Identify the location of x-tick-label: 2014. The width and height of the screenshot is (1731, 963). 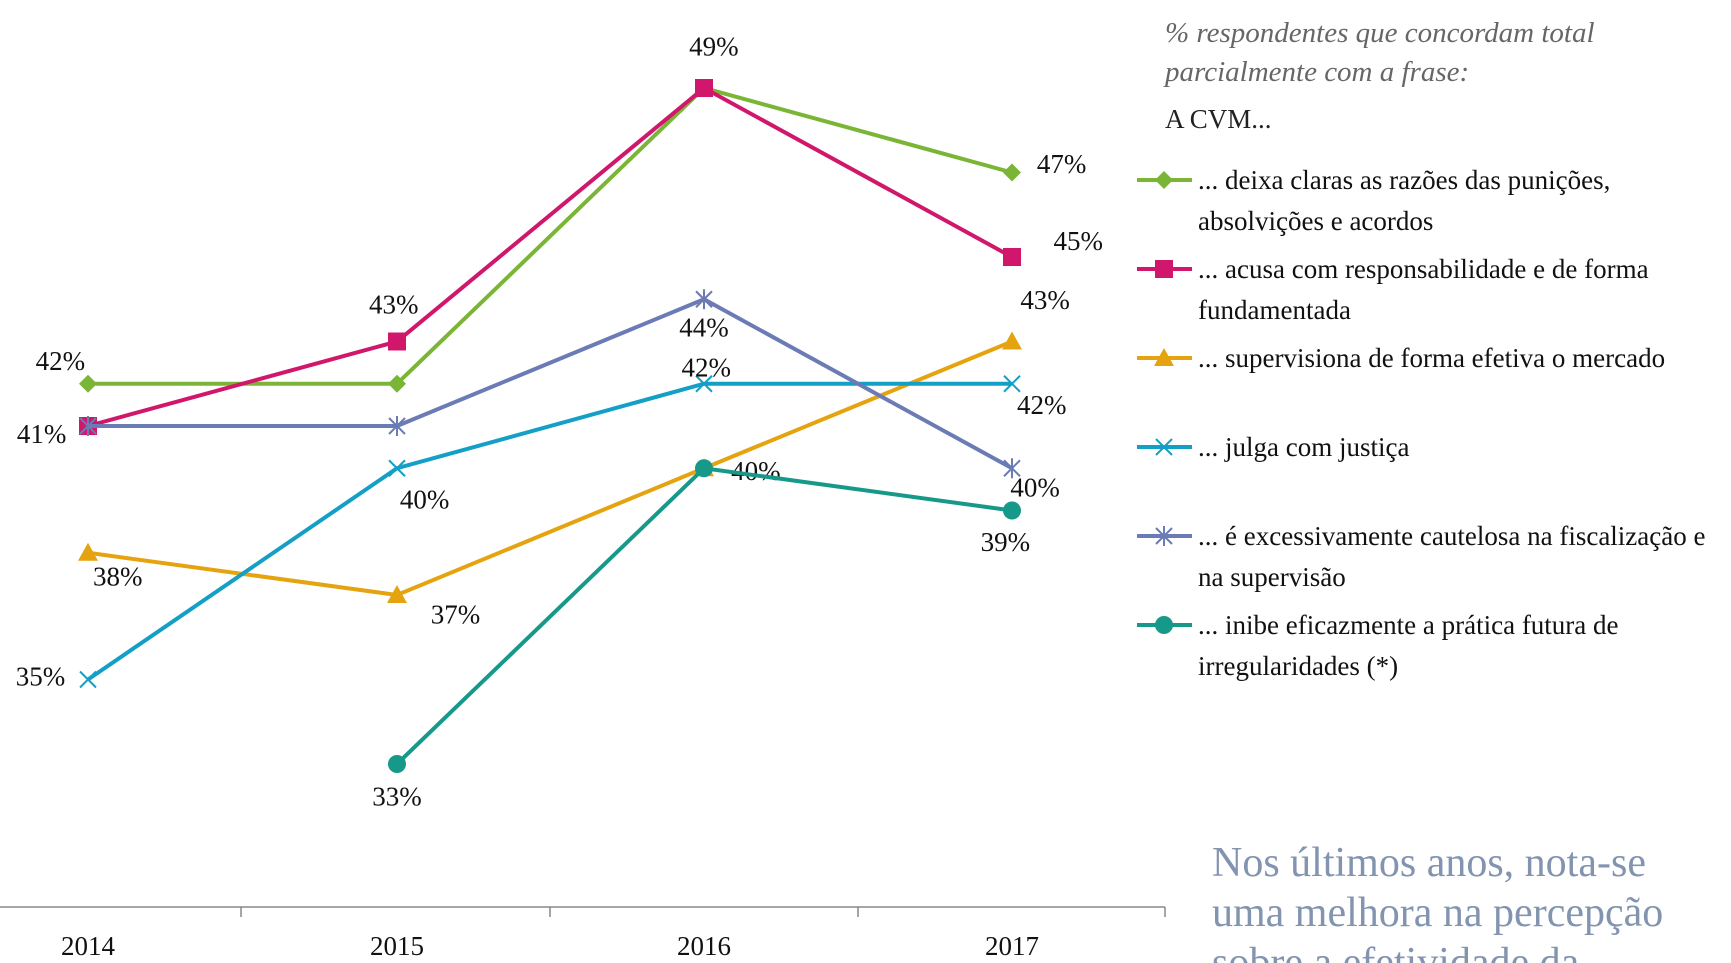
(88, 946).